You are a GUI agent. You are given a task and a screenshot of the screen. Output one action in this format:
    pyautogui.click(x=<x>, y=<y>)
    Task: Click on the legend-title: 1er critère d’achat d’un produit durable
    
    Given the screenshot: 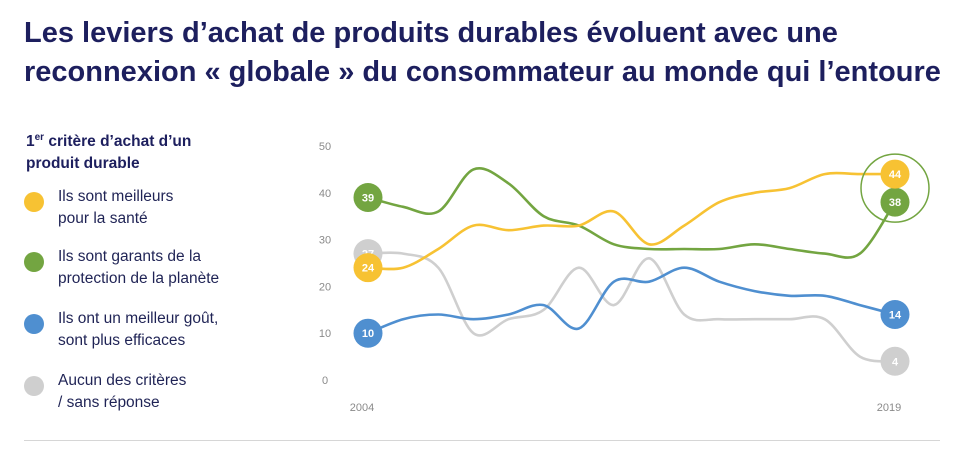 What is the action you would take?
    pyautogui.click(x=146, y=151)
    